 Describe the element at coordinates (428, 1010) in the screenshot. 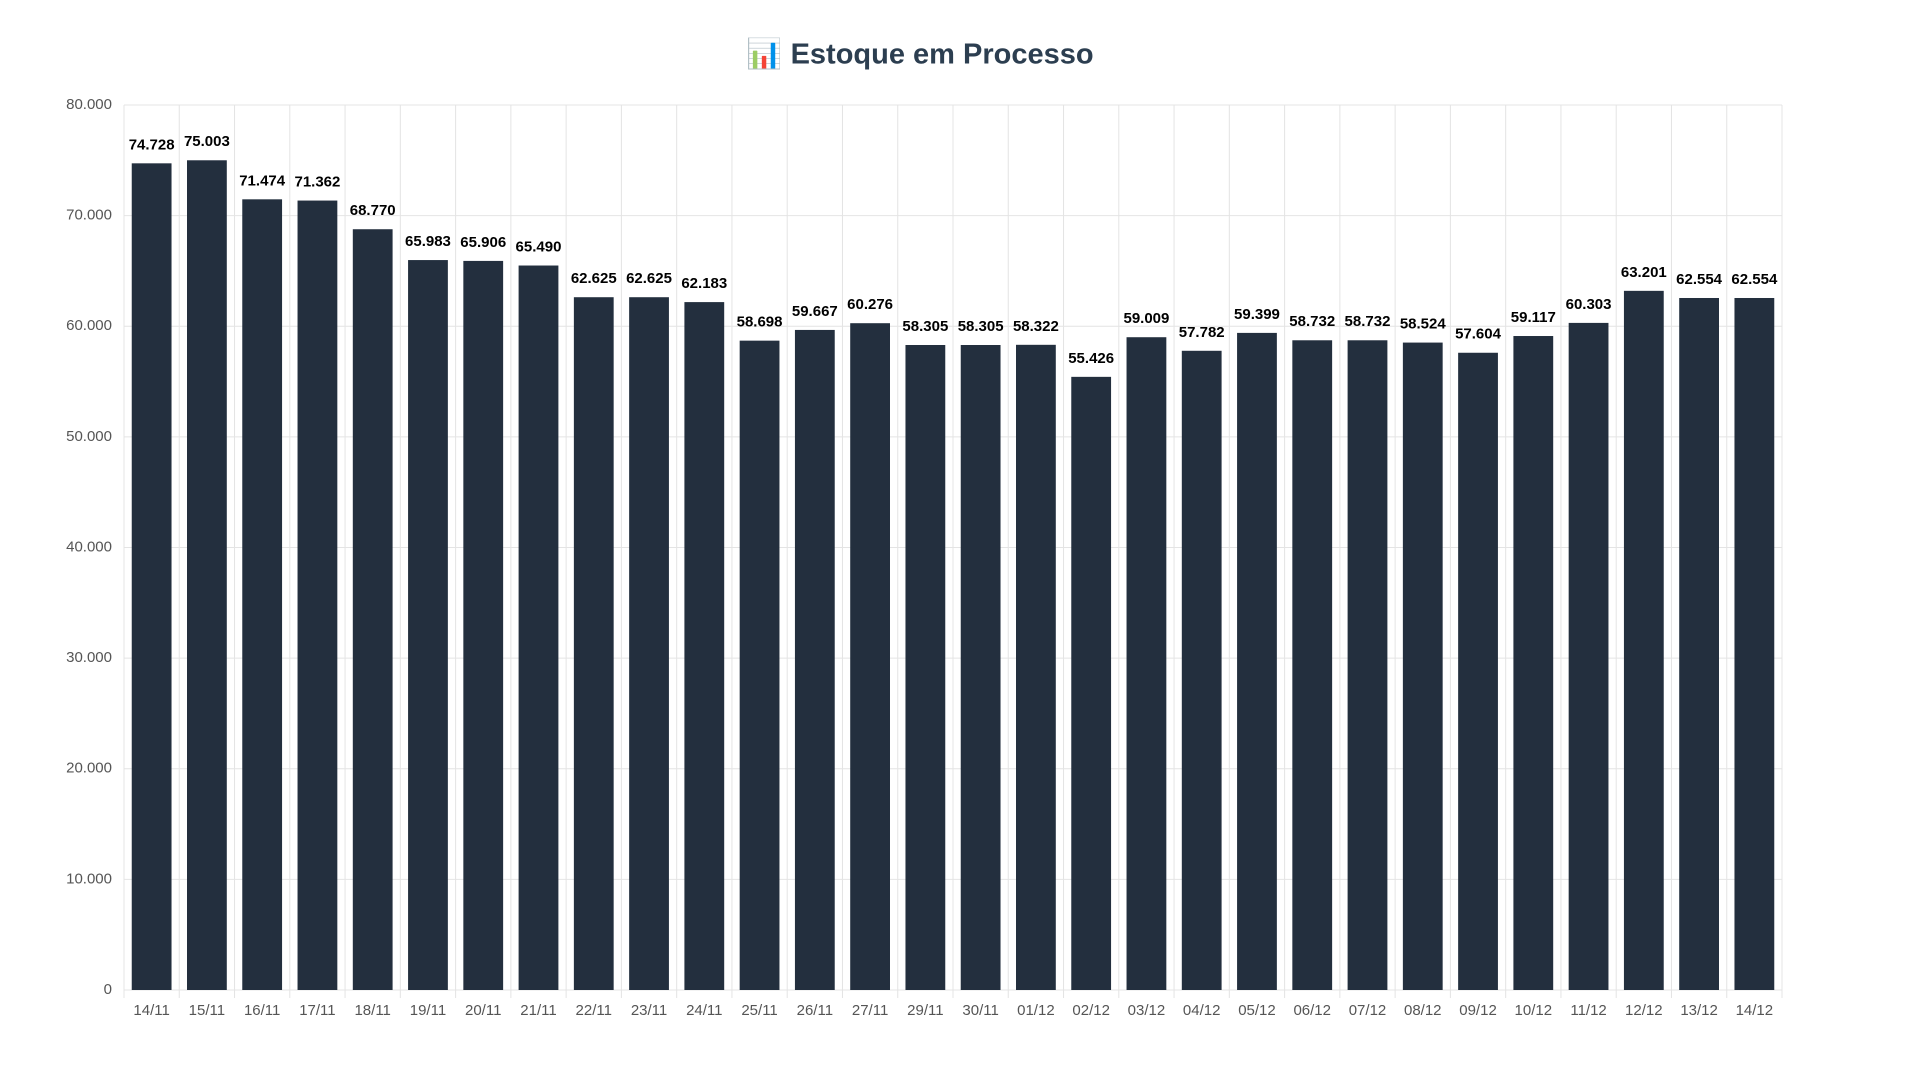

I see `x-tick-label: 19/11` at that location.